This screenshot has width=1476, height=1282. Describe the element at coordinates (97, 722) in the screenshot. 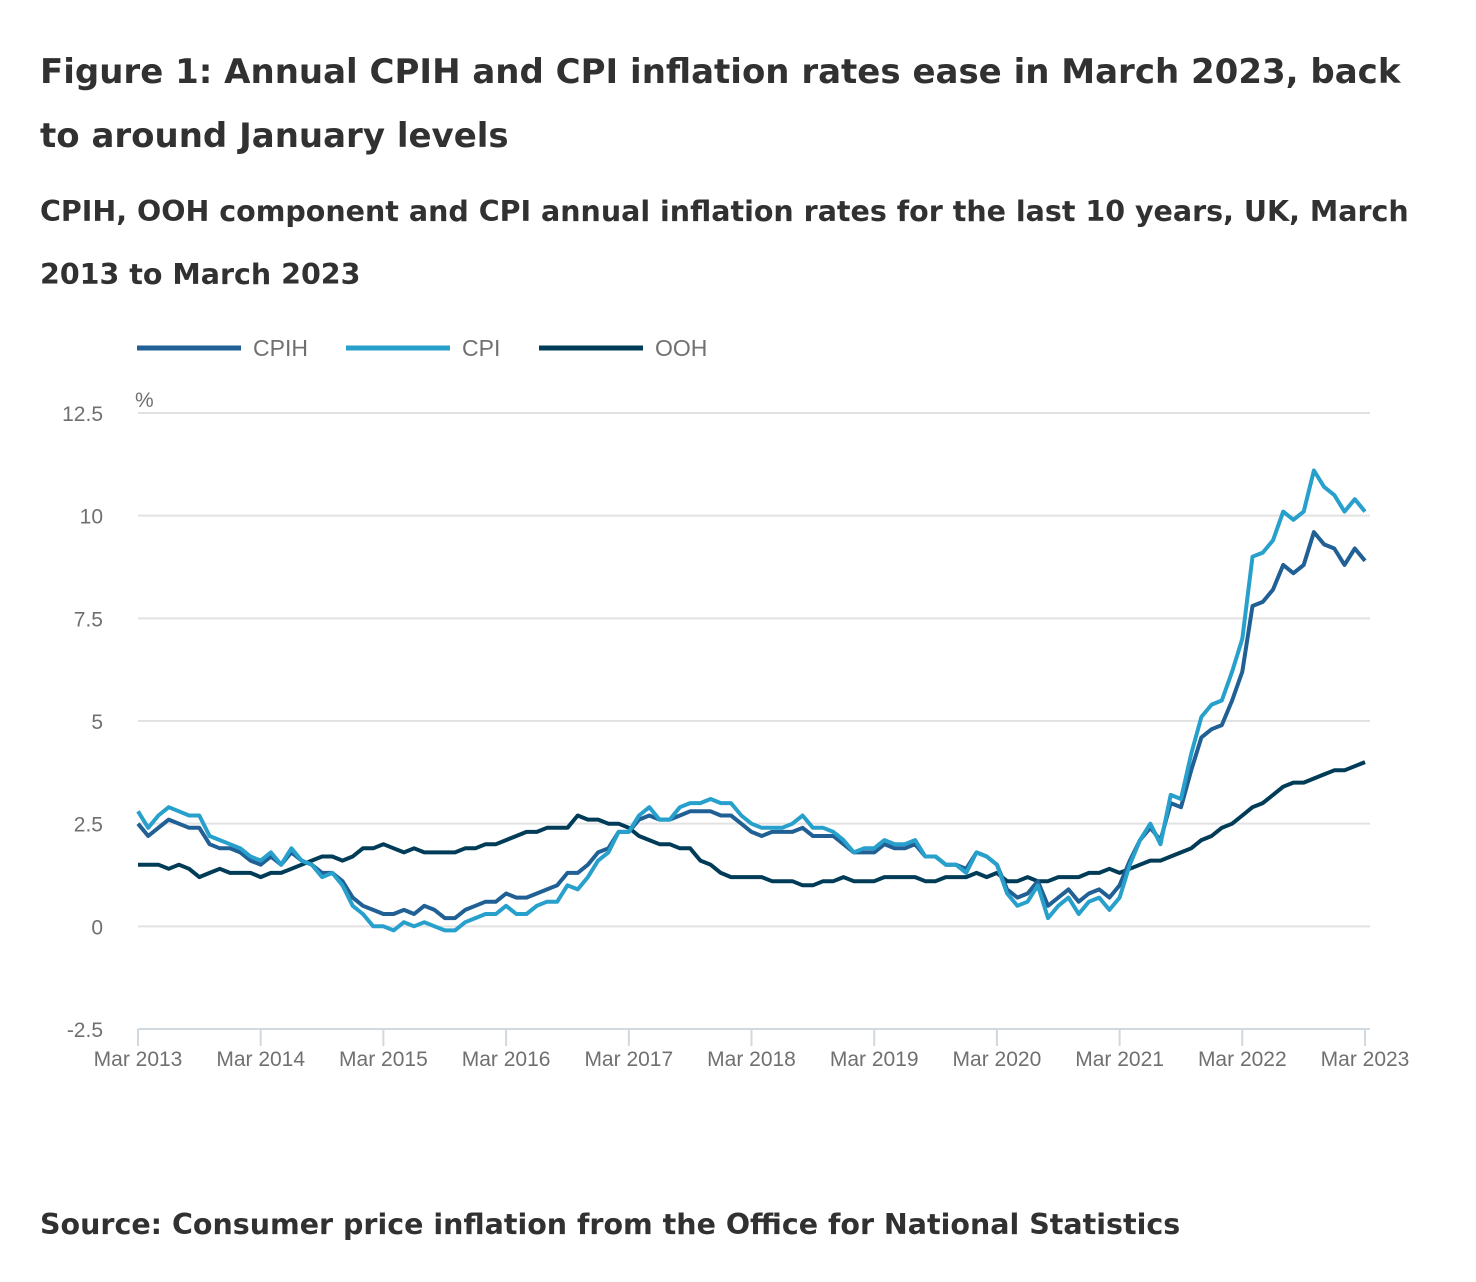

I see `y-tick-label: 5` at that location.